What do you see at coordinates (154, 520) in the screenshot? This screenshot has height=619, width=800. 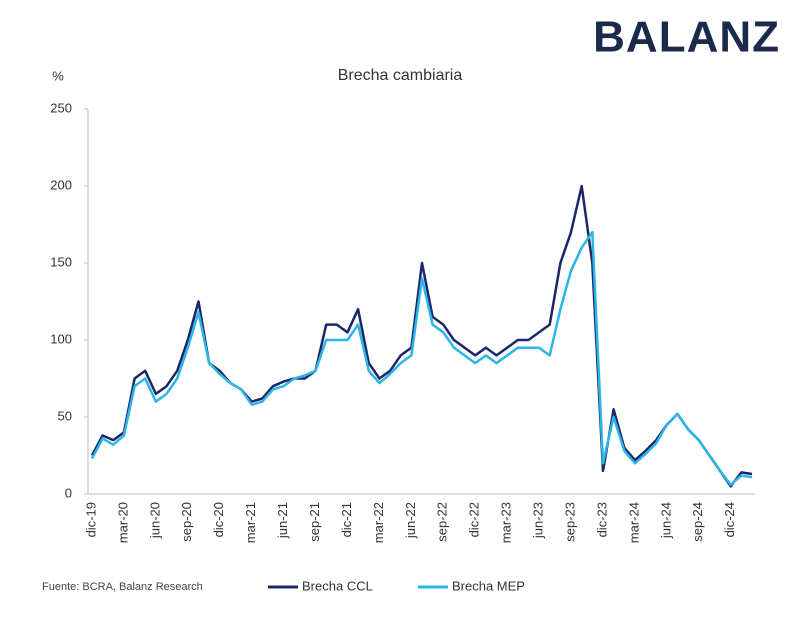 I see `x-tick-label: jun-20` at bounding box center [154, 520].